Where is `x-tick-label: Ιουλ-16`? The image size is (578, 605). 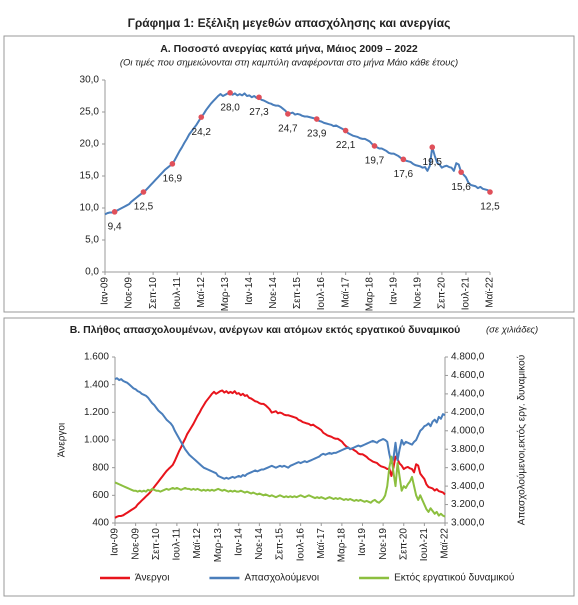
x-tick-label: Ιουλ-16 is located at coordinates (321, 294).